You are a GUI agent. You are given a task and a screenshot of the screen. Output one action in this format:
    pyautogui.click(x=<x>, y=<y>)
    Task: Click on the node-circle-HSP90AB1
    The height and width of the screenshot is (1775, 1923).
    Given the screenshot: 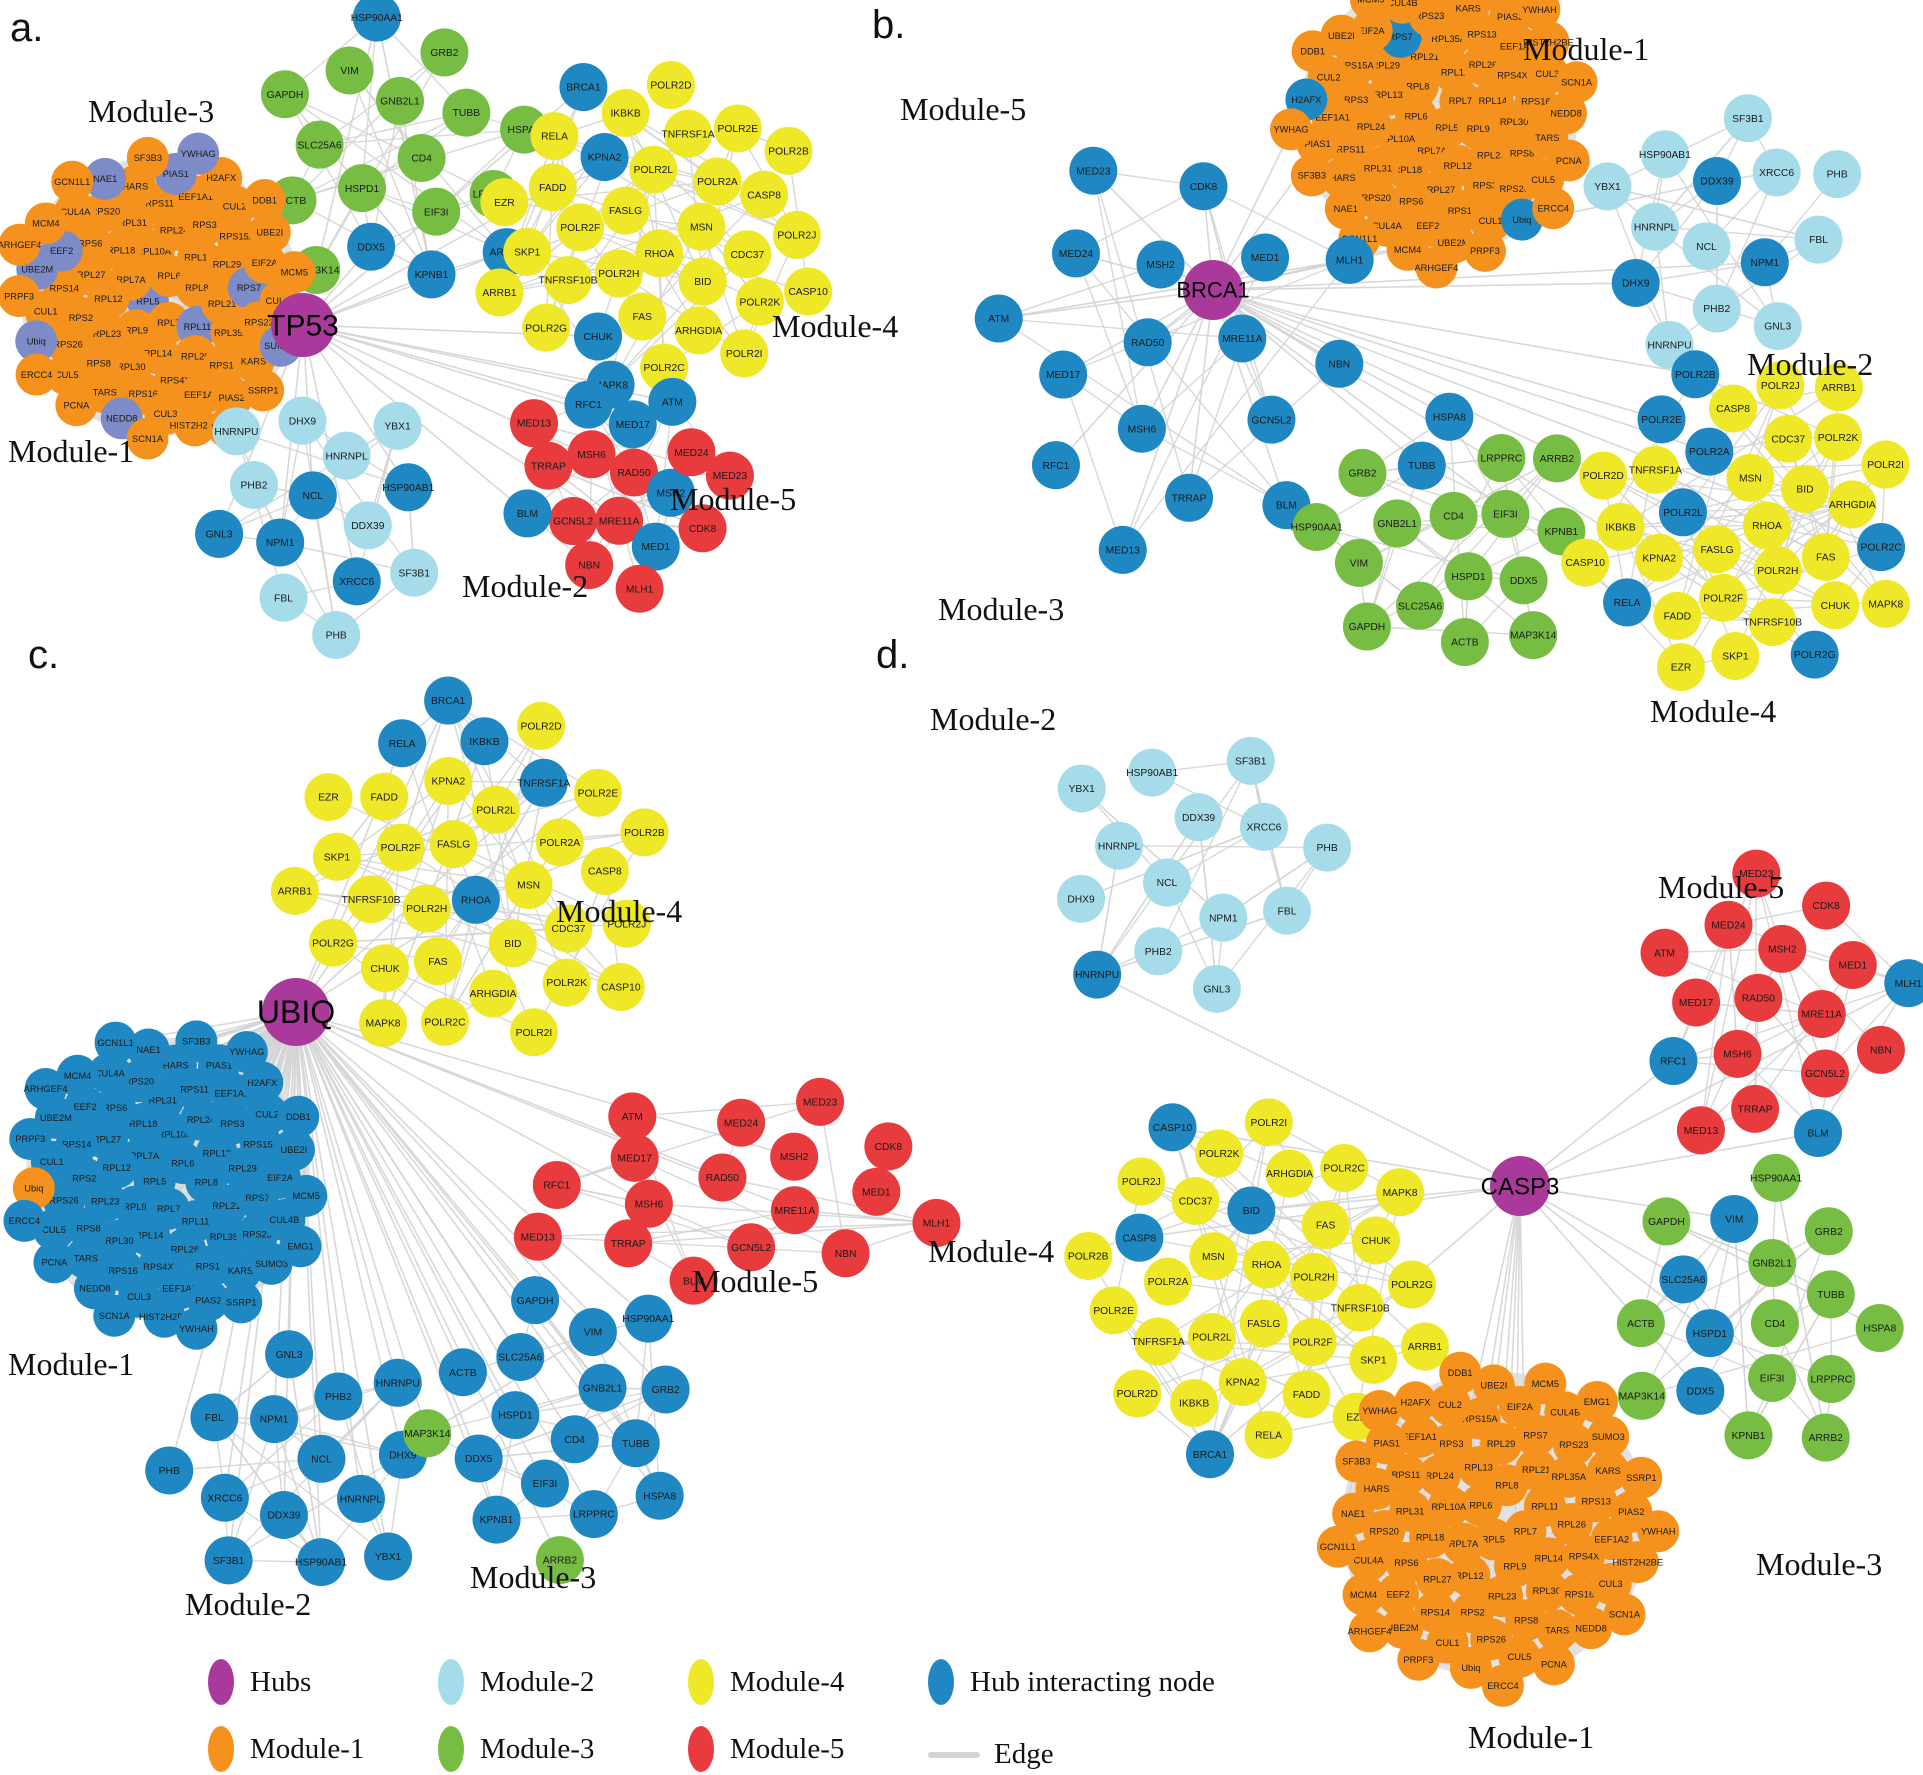 What is the action you would take?
    pyautogui.click(x=321, y=1562)
    